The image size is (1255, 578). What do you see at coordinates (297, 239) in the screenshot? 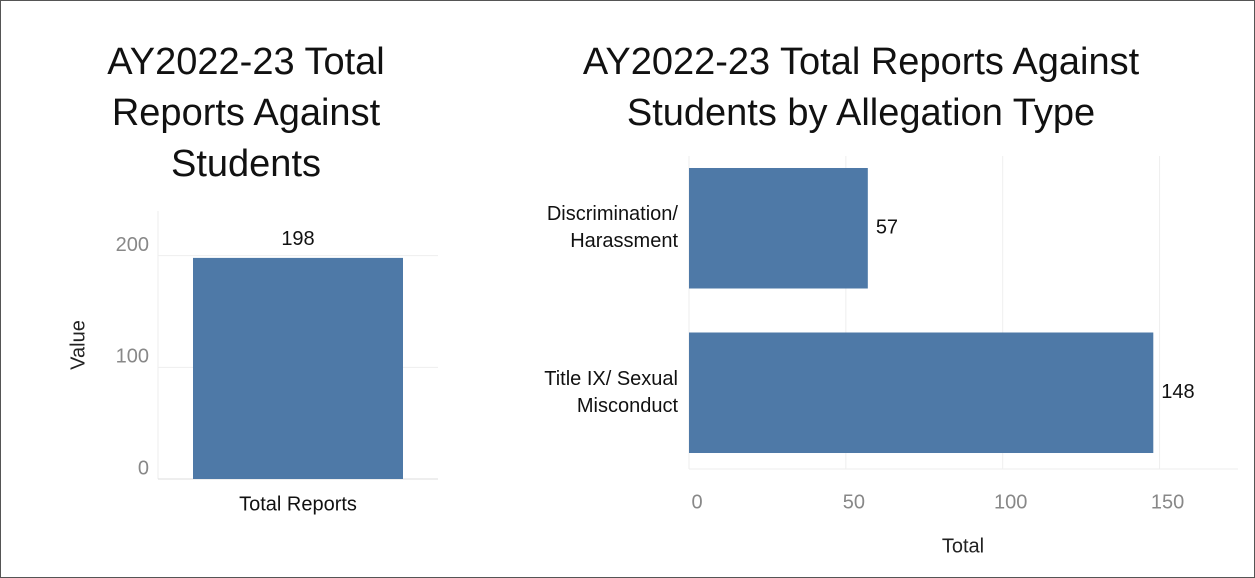
I see `data-label: 198` at bounding box center [297, 239].